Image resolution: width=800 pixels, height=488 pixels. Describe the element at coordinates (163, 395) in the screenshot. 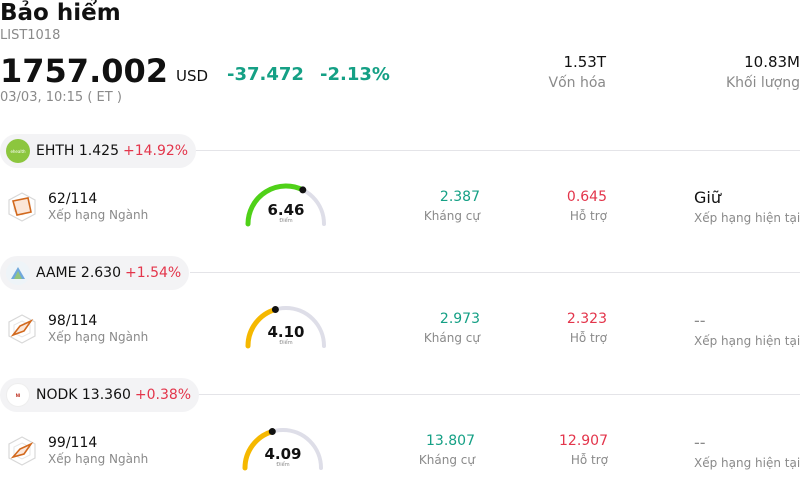

I see `stock-change-pct: +0.38%` at that location.